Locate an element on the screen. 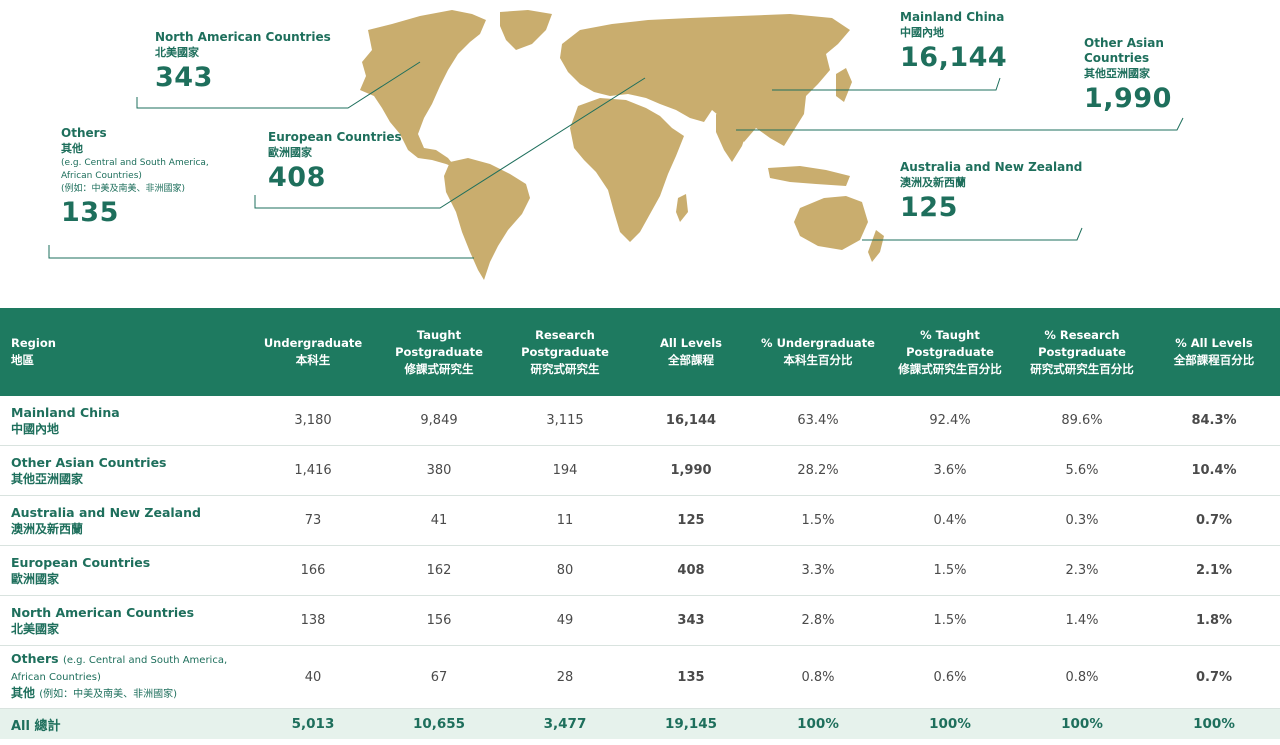 The image size is (1280, 745). cell-pct-undergraduate: 63.4% is located at coordinates (818, 421).